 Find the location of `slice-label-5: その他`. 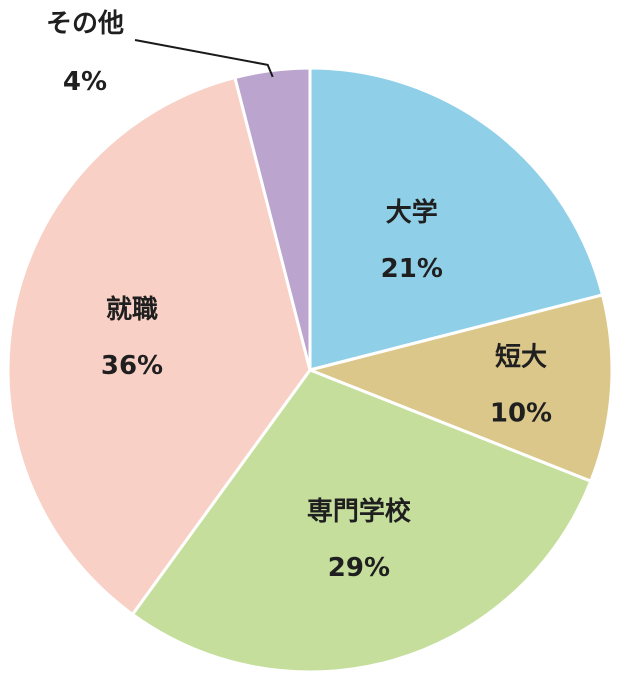

slice-label-5: その他 is located at coordinates (85, 24).